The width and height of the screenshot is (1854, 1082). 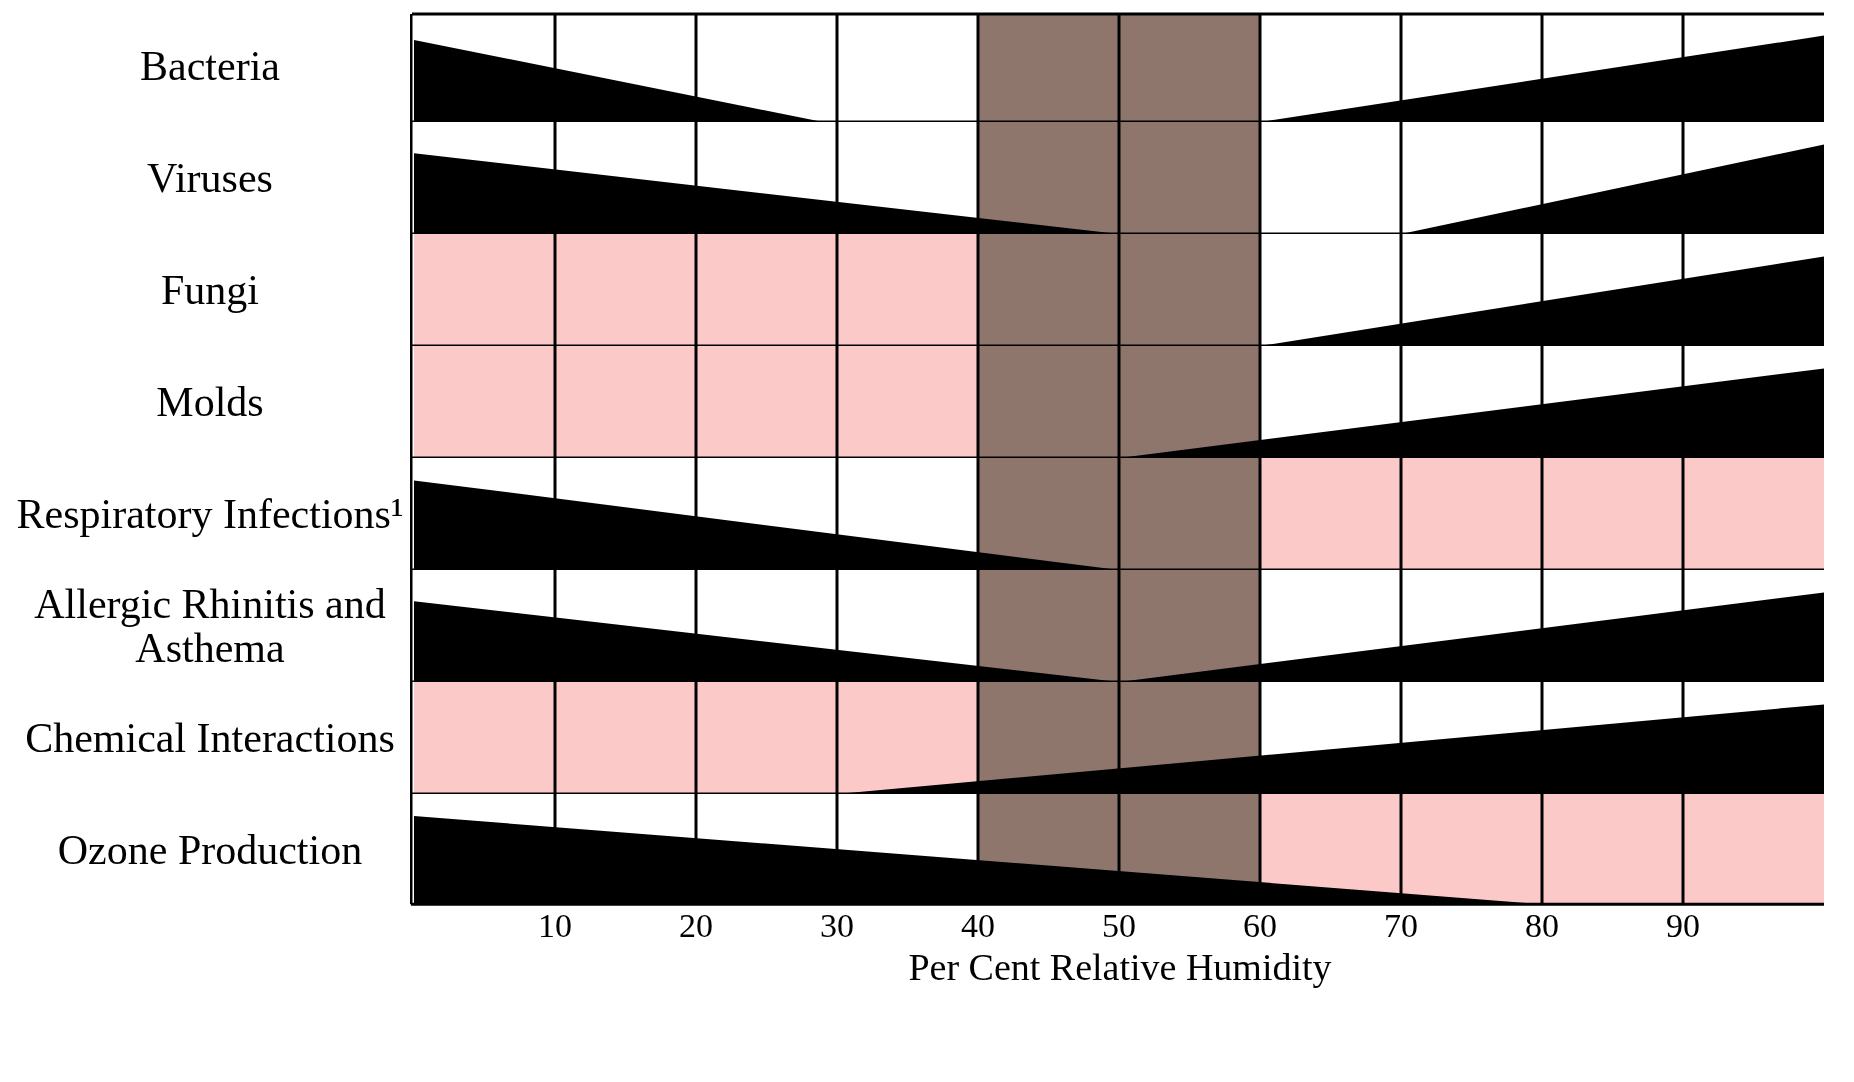 What do you see at coordinates (837, 925) in the screenshot?
I see `x-tick-label: 30` at bounding box center [837, 925].